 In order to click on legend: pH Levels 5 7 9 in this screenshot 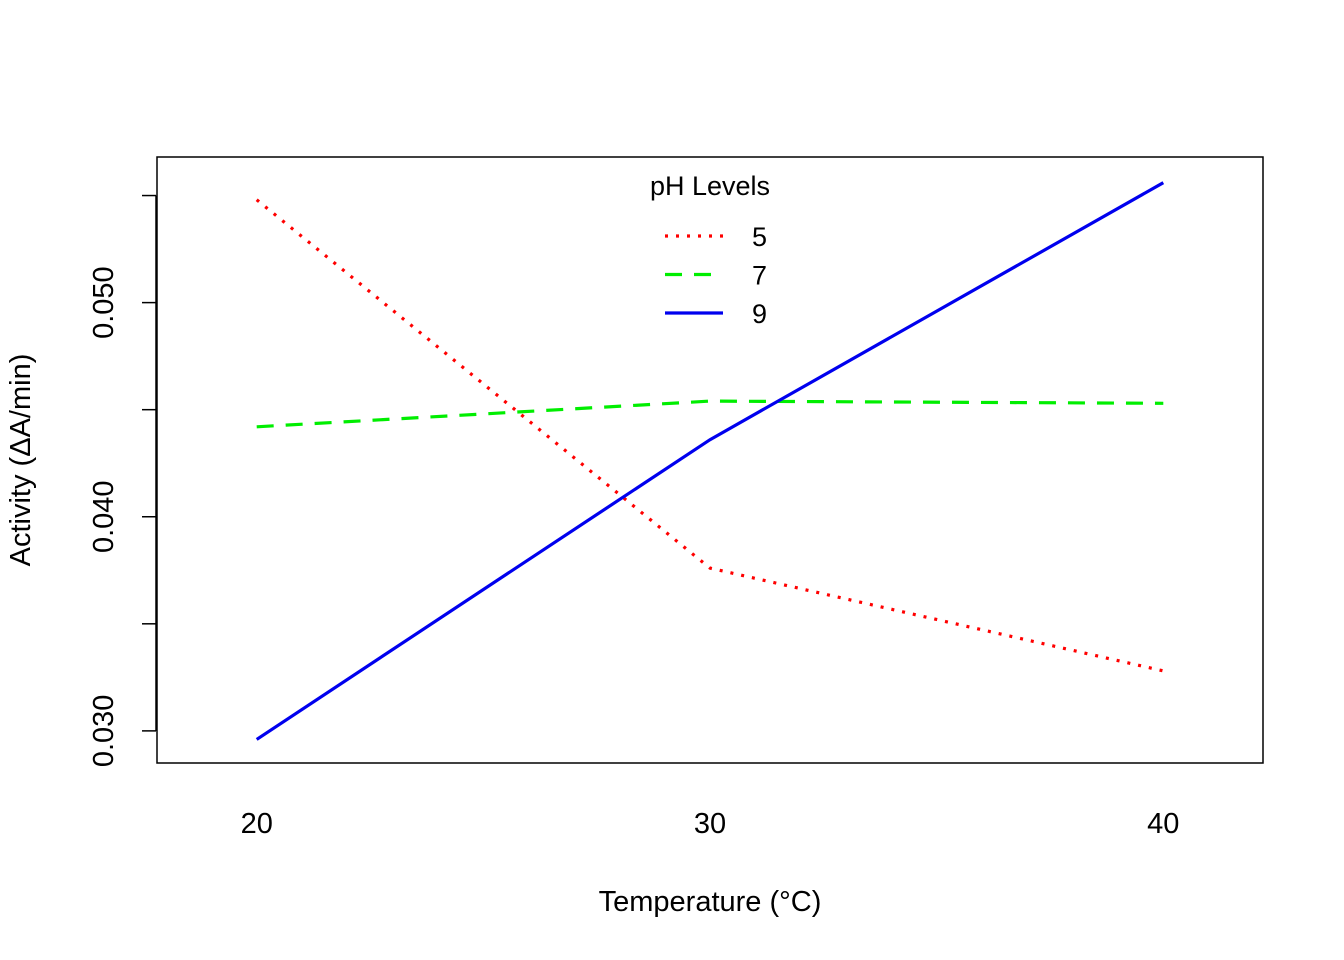, I will do `click(710, 250)`.